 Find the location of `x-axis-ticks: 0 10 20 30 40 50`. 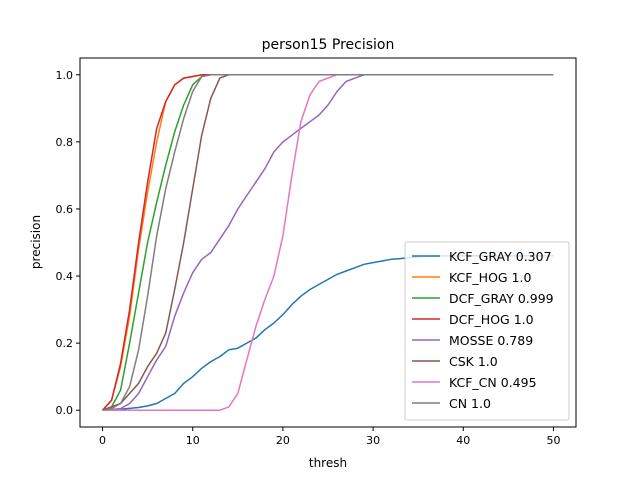

x-axis-ticks: 0 10 20 30 40 50 is located at coordinates (329, 437).